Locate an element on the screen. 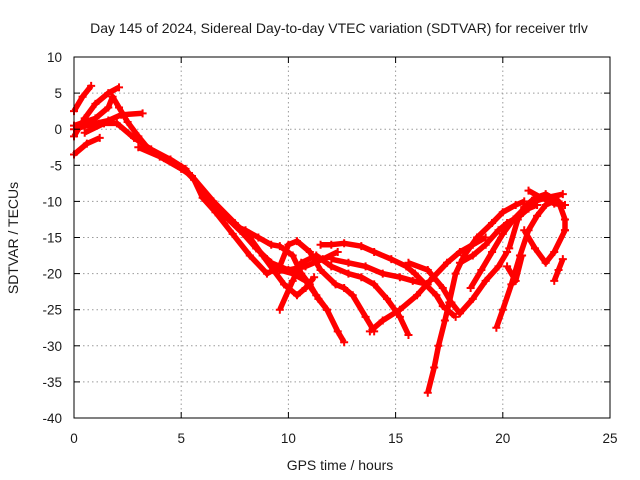  x-tick-label: 10 is located at coordinates (288, 438).